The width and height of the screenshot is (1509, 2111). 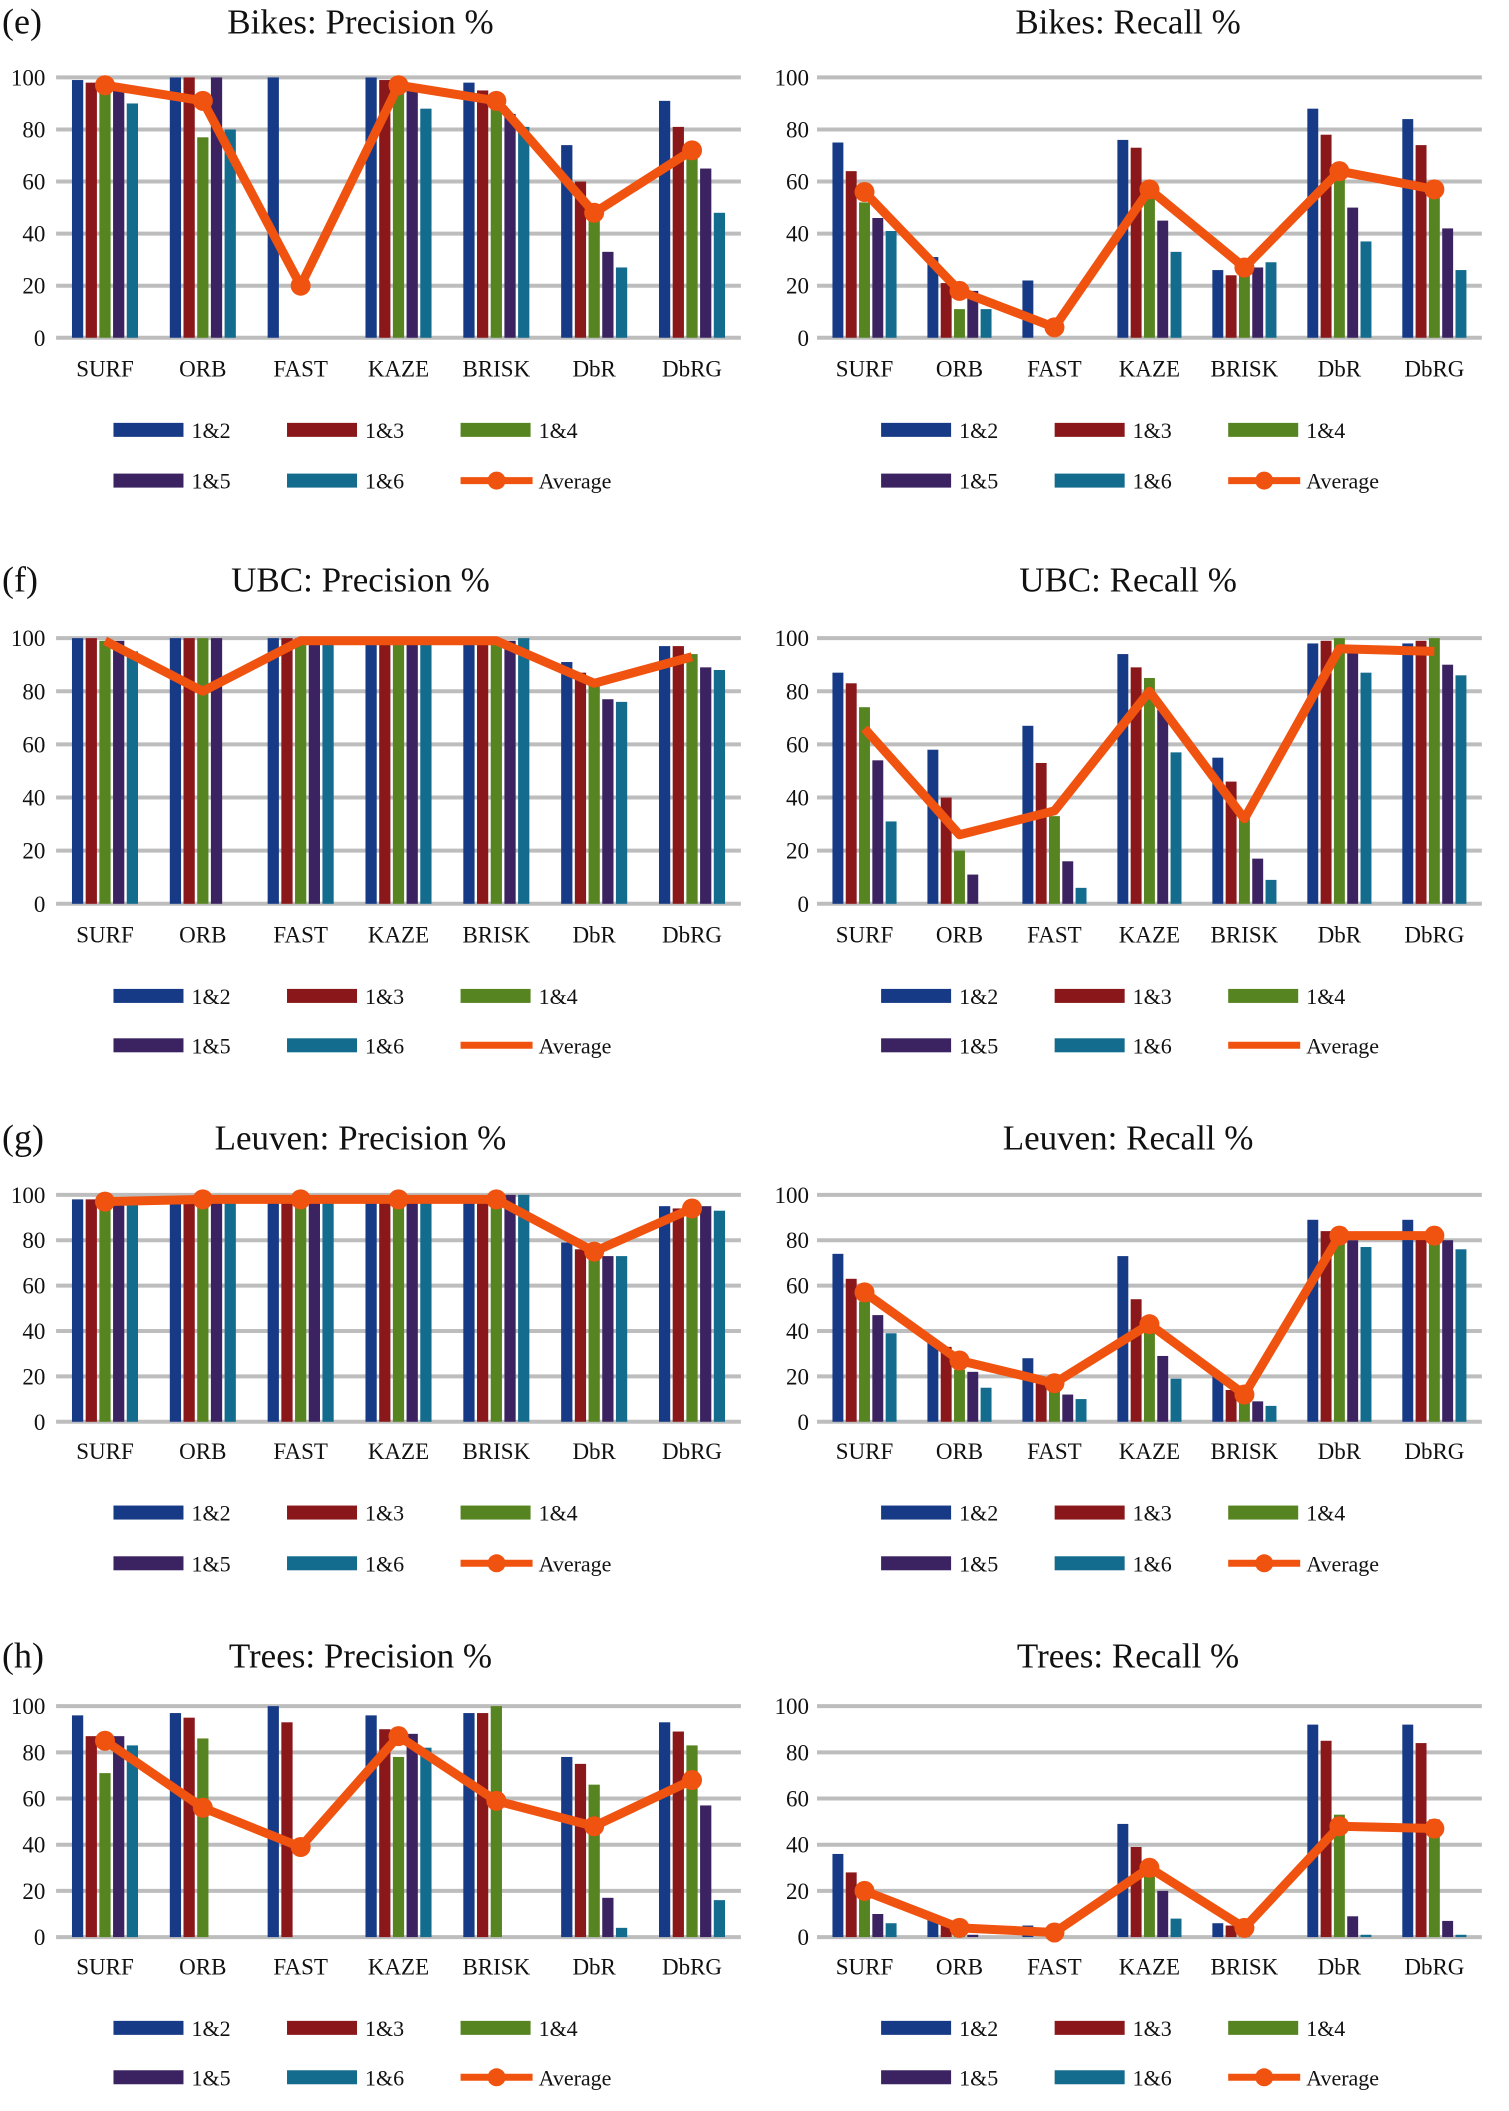 I want to click on bar-1-5-surf, so click(x=119, y=214).